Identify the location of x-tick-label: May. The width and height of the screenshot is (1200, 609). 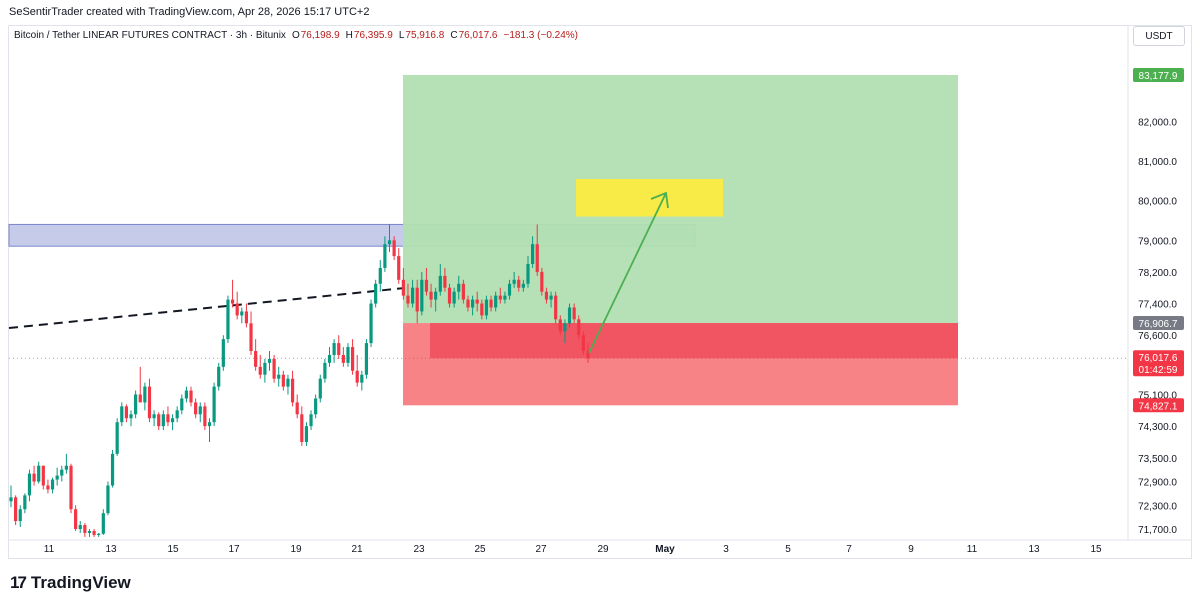
(665, 549).